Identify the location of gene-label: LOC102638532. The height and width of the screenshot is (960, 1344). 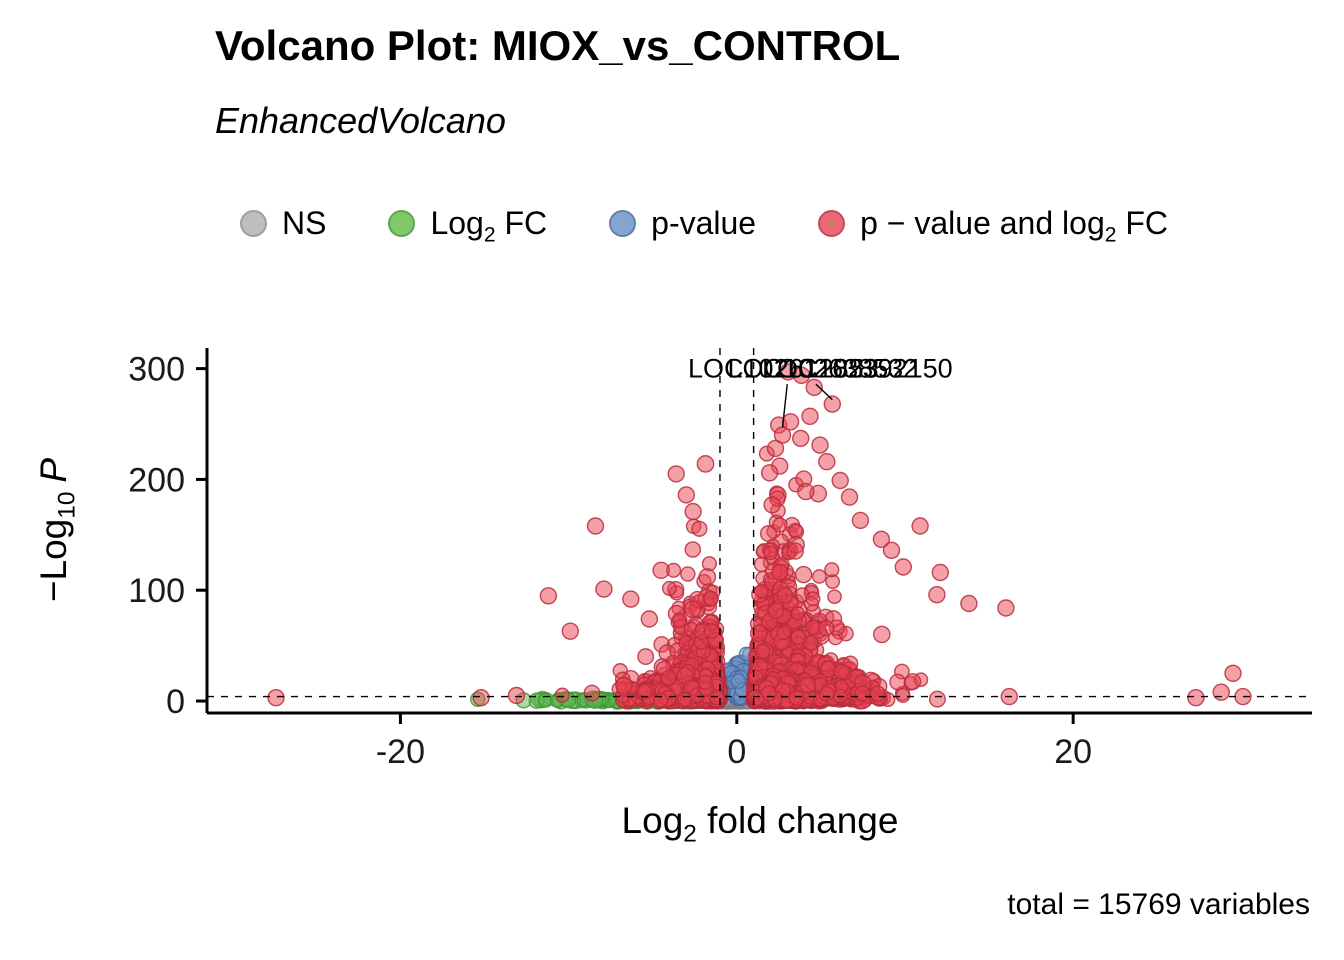
(823, 368).